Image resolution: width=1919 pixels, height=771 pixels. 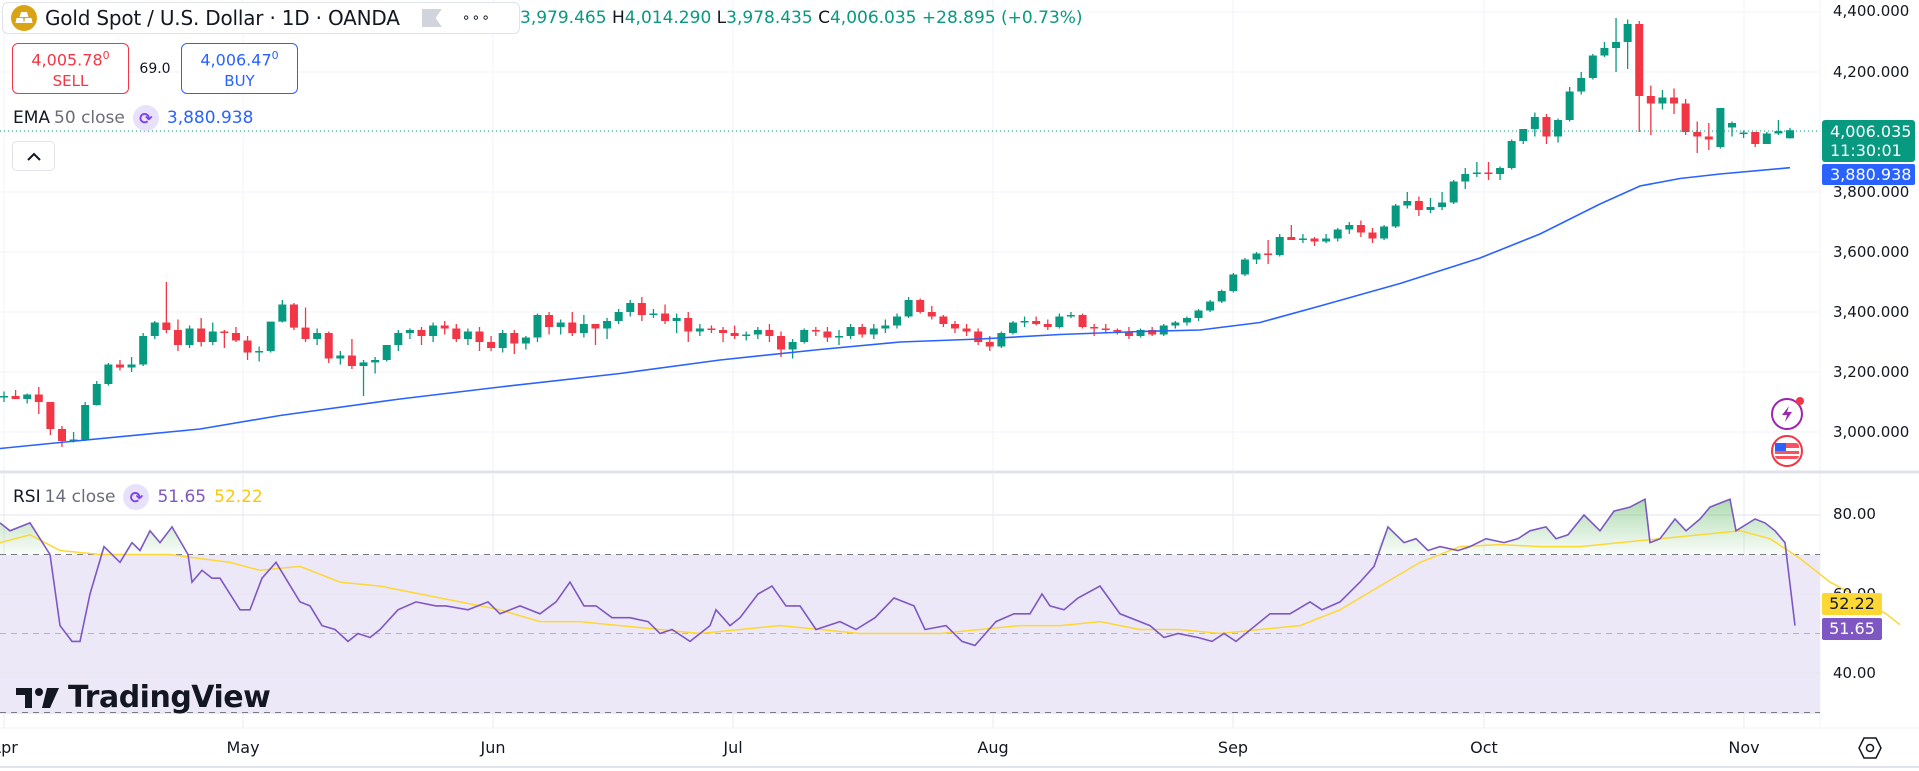 What do you see at coordinates (1854, 673) in the screenshot?
I see `rsi-tick: 40.00` at bounding box center [1854, 673].